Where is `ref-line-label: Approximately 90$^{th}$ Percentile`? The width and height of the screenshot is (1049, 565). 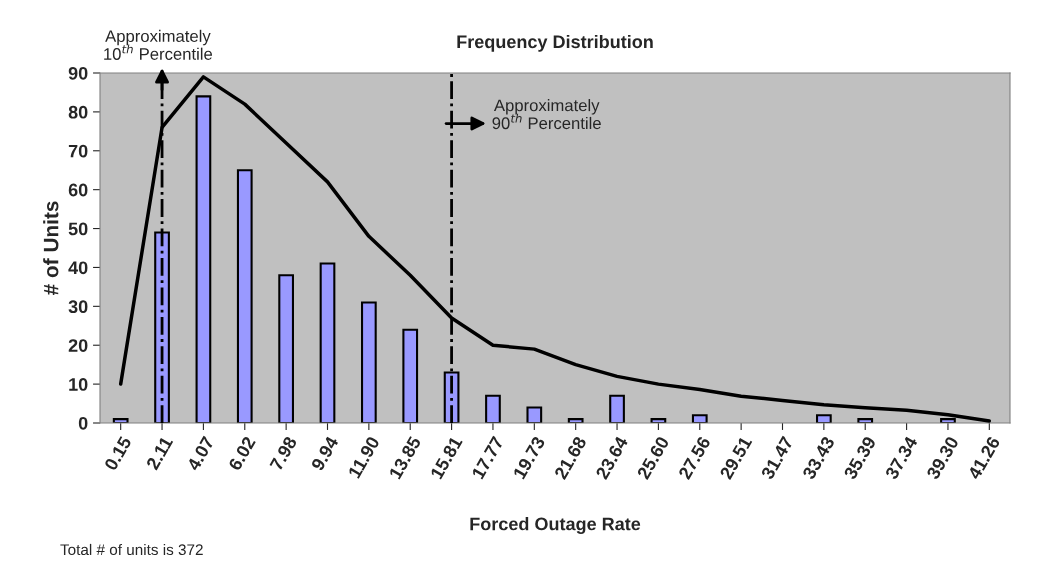
ref-line-label: Approximately 90$^{th}$ Percentile is located at coordinates (546, 114).